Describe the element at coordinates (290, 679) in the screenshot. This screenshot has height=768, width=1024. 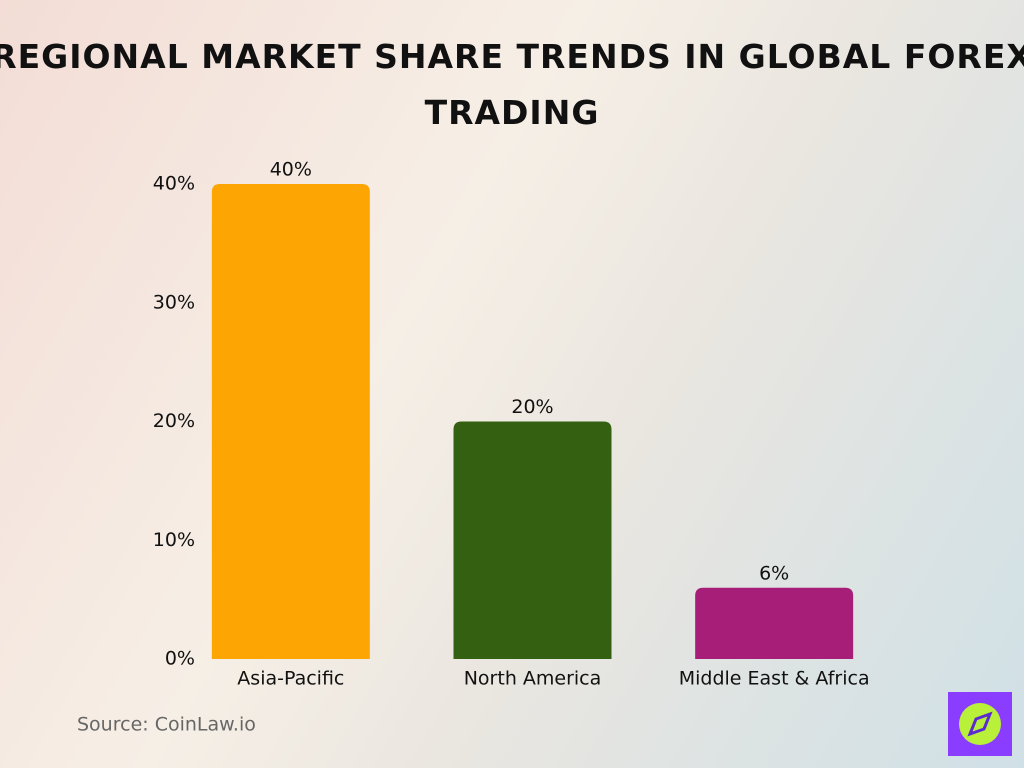
I see `x-tick-label: Asia-Pacific` at that location.